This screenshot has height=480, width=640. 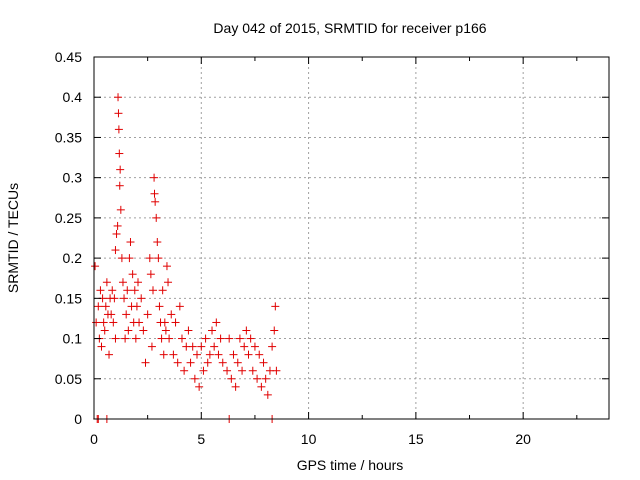 I want to click on x-tick-label: 10, so click(x=309, y=439).